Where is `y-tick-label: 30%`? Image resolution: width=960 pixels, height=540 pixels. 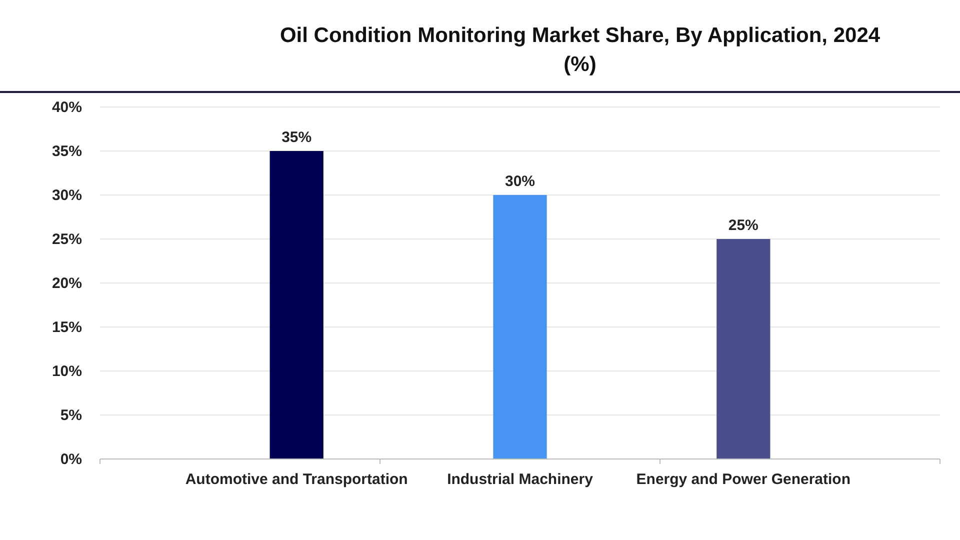 y-tick-label: 30% is located at coordinates (67, 195).